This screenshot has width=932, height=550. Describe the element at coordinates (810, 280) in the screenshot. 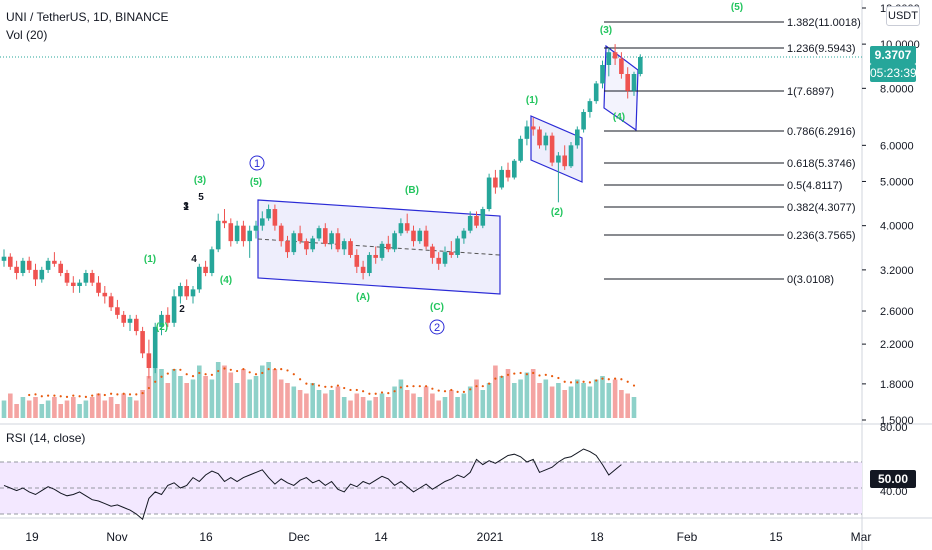

I see `fib-level-label: 0(3.0108)` at that location.